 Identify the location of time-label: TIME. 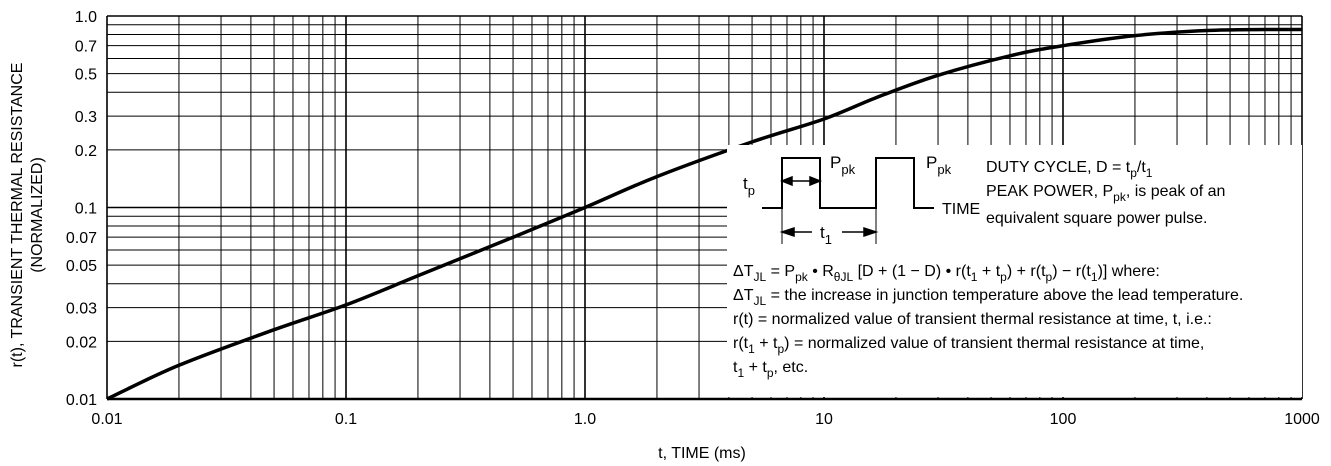
(961, 209).